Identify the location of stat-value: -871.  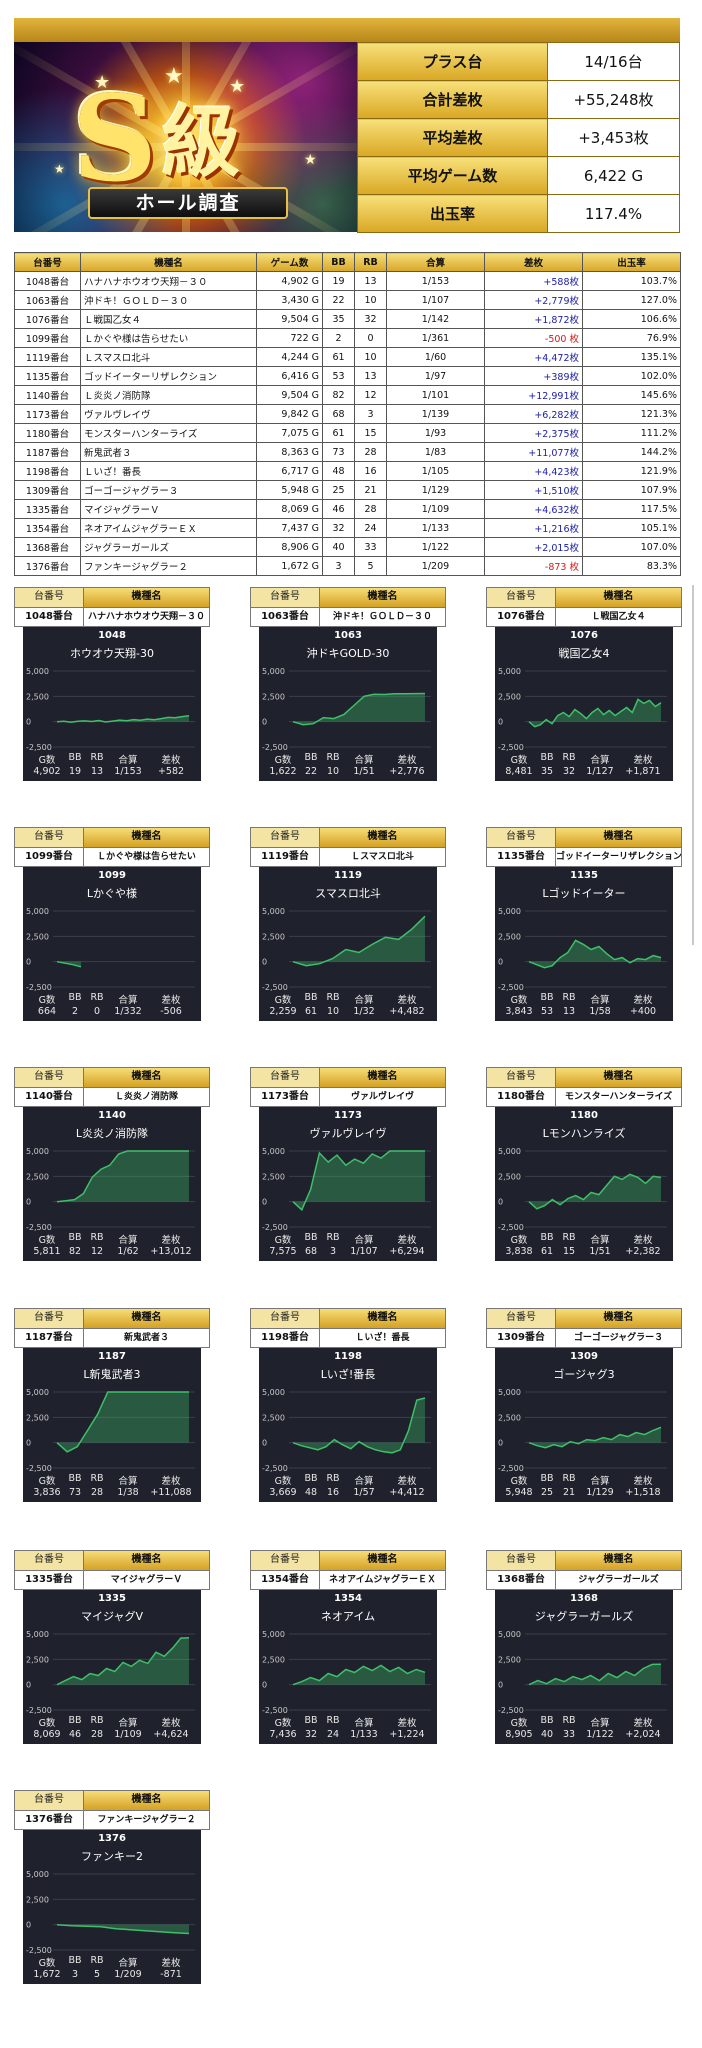
(171, 1974).